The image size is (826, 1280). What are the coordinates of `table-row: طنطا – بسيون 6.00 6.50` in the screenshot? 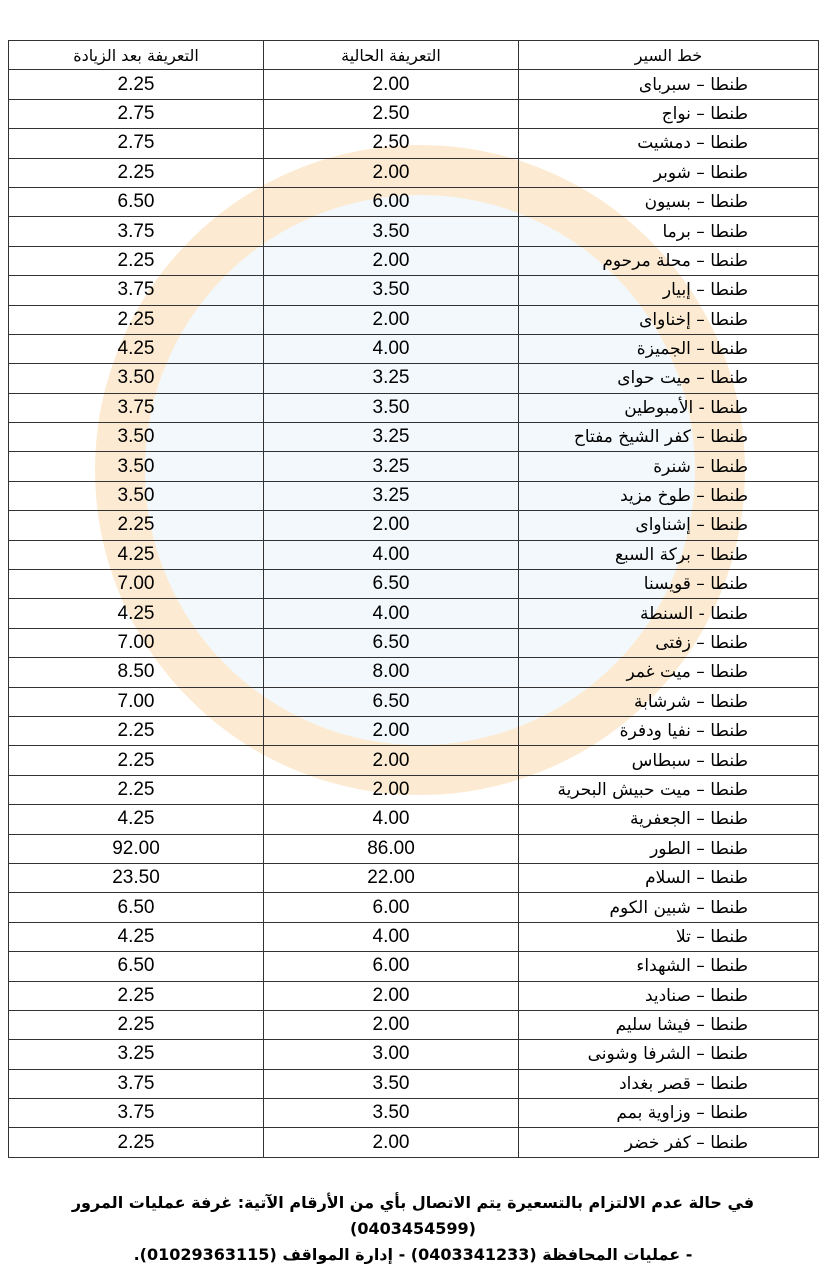 It's located at (413, 202).